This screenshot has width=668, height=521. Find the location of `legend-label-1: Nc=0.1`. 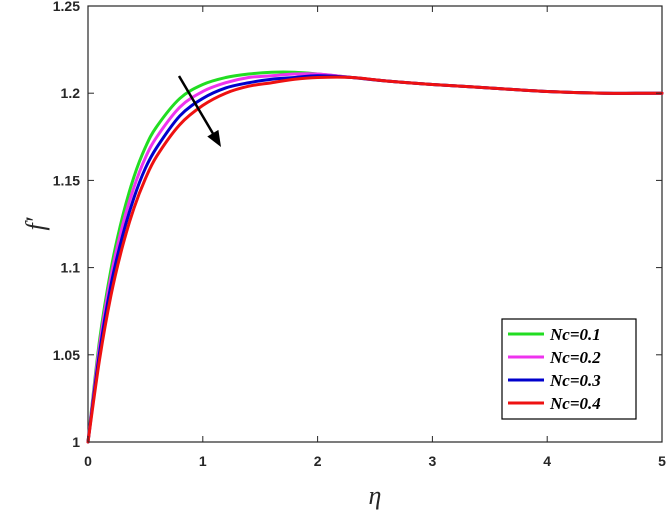

legend-label-1: Nc=0.1 is located at coordinates (575, 334).